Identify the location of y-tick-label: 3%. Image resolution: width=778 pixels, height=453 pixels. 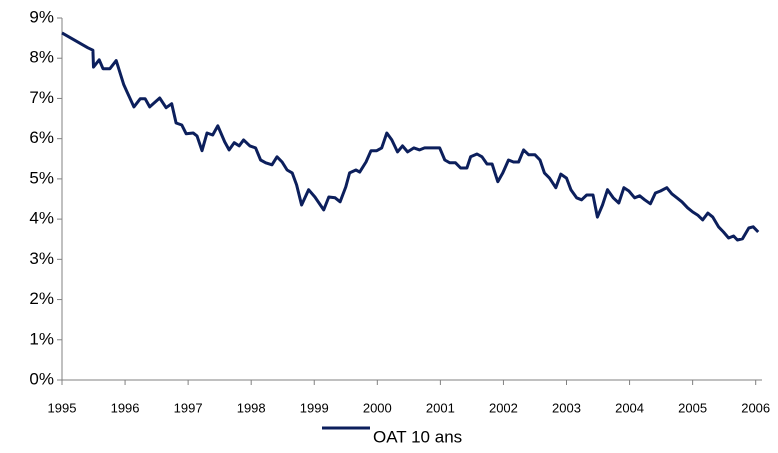
(41, 258).